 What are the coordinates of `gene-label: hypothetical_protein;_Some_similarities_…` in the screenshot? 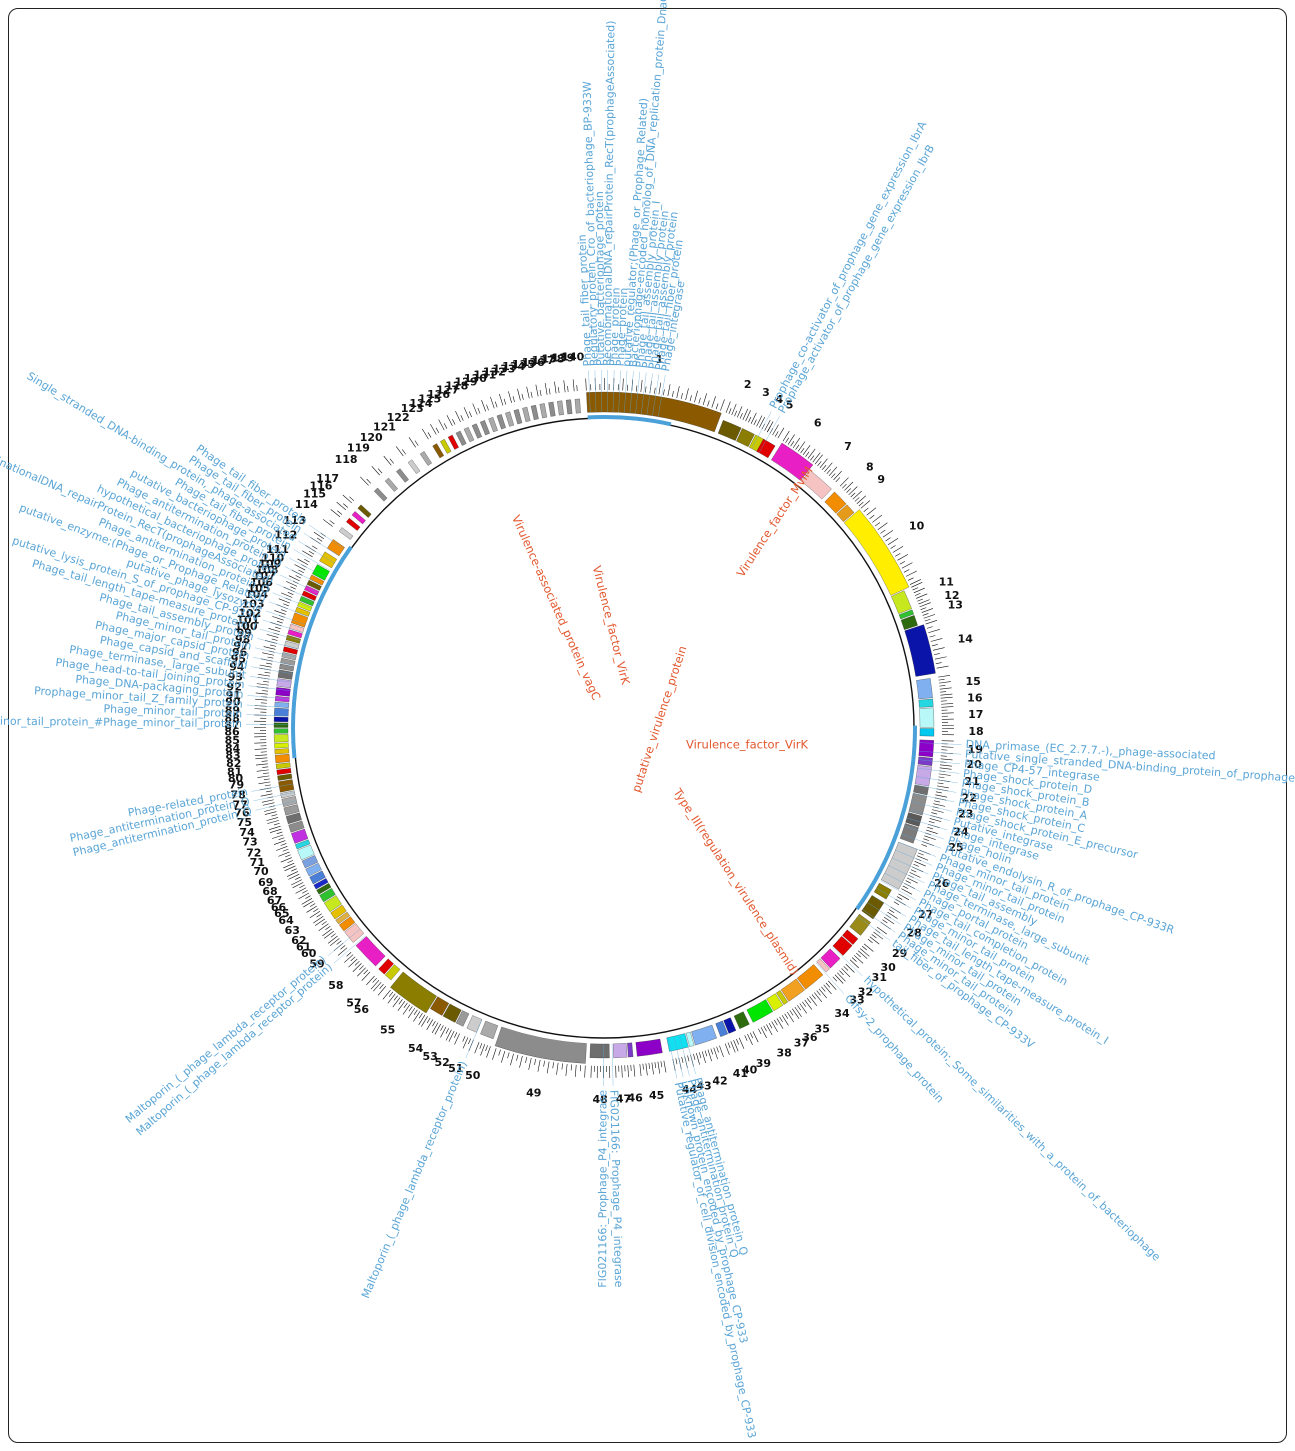 It's located at (1012, 1119).